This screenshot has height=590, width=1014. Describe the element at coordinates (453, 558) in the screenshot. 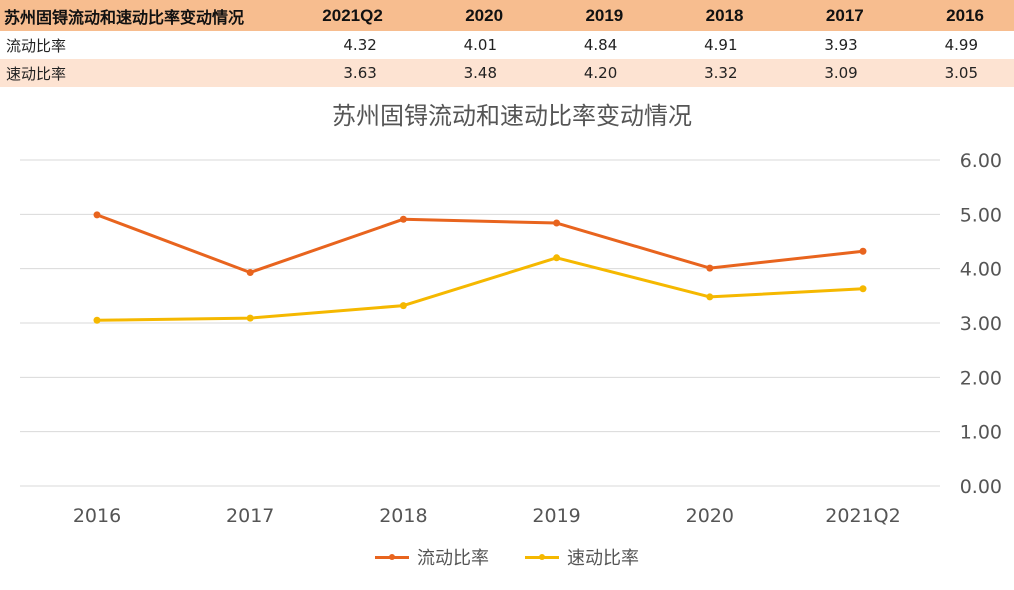

I see `legend-label: 流动比率` at that location.